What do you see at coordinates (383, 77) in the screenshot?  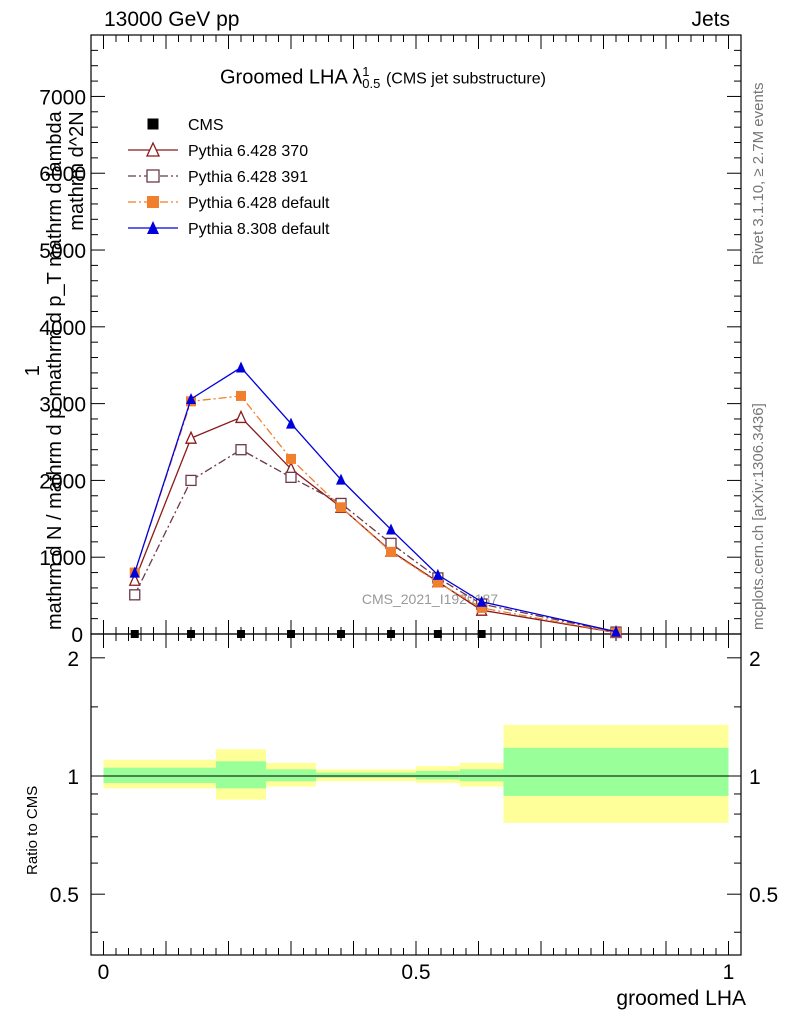 I see `plot-title: Groomed LHA λ 1 0.5 (CMS jet substructure)` at bounding box center [383, 77].